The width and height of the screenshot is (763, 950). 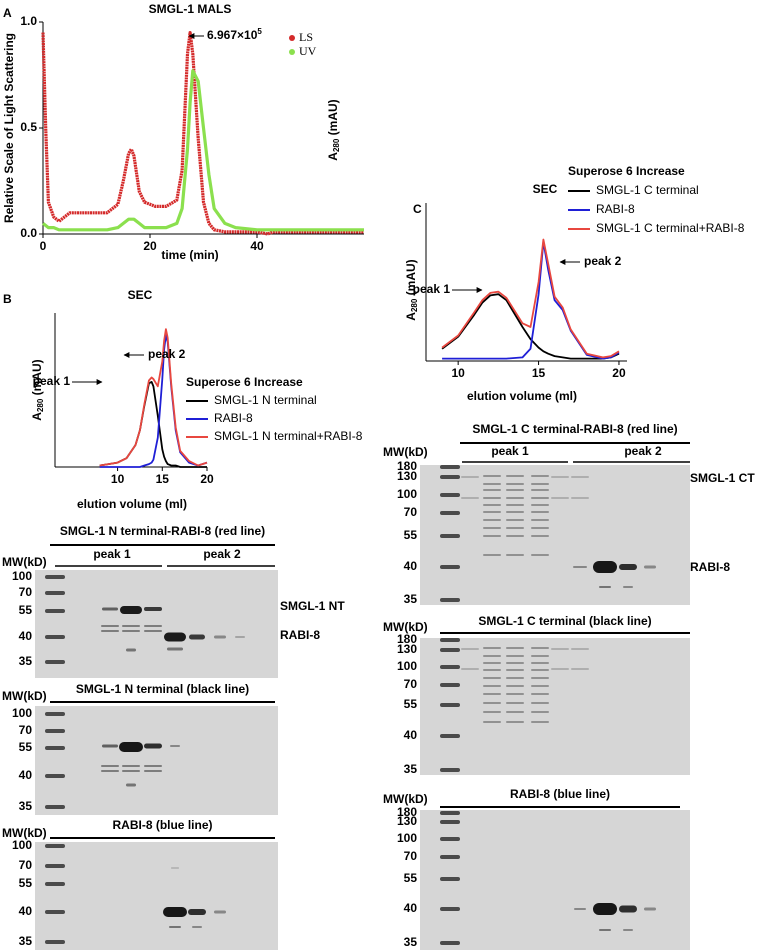 What do you see at coordinates (234, 34) in the screenshot?
I see `annotation: 6.967×10⁵` at bounding box center [234, 34].